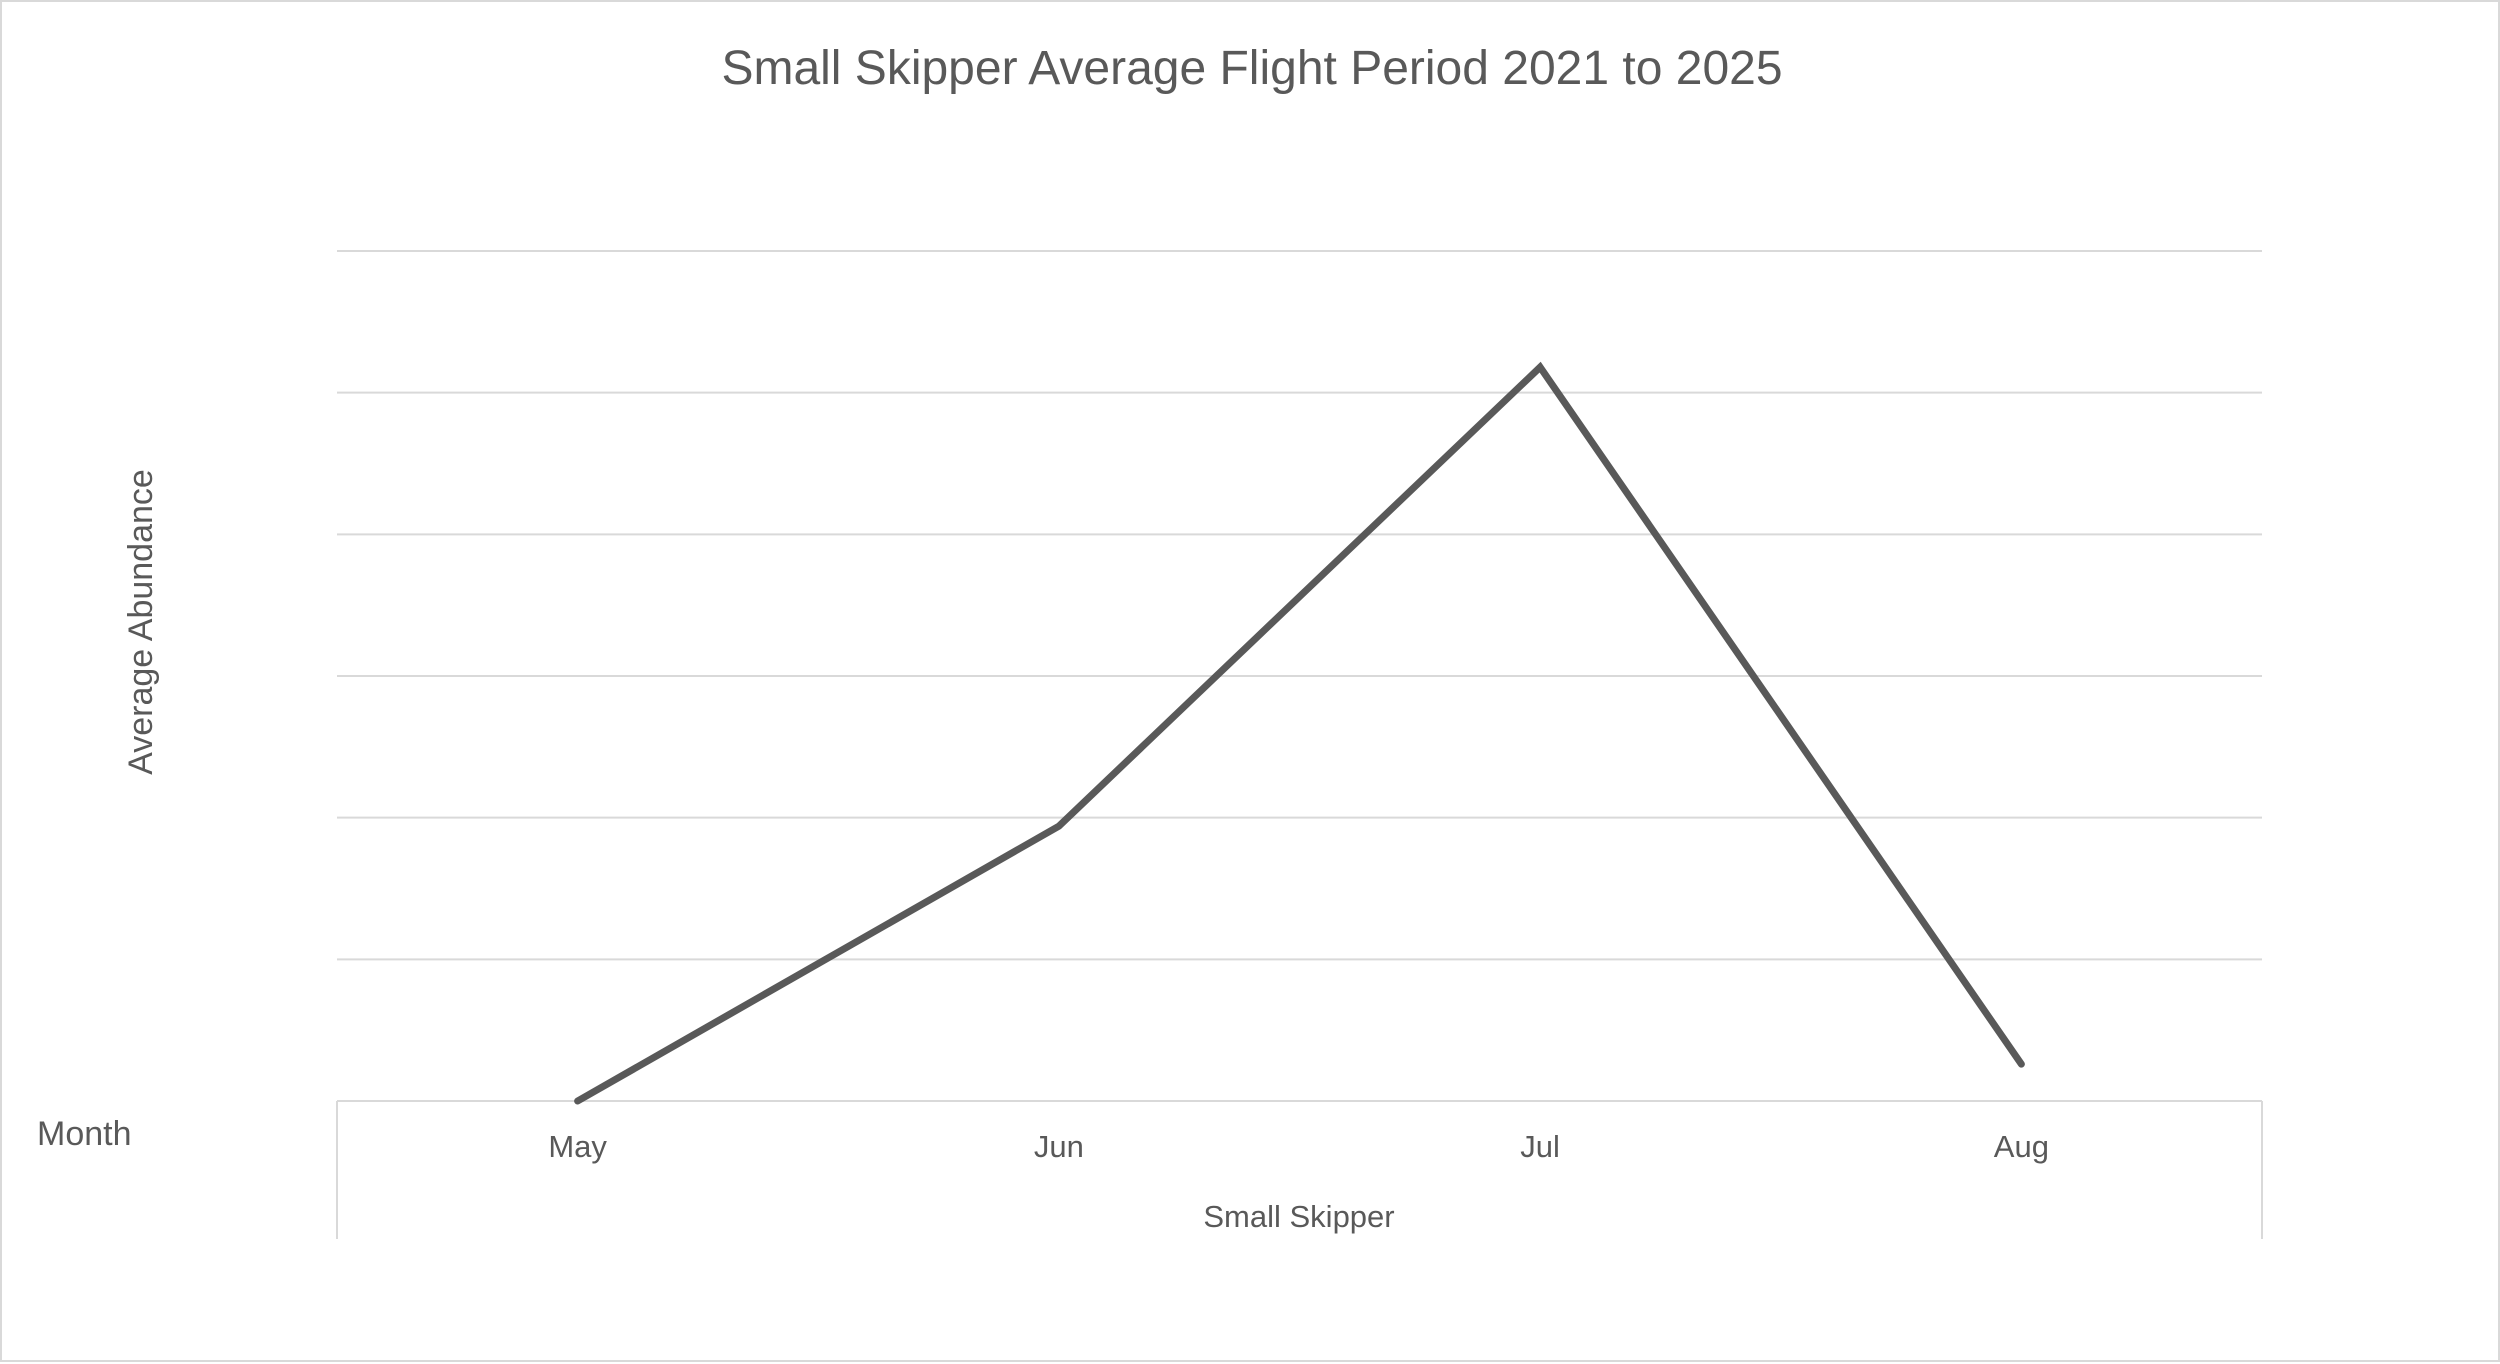 Image resolution: width=2500 pixels, height=1364 pixels. Describe the element at coordinates (84, 1134) in the screenshot. I see `x-axis-title: Month` at that location.